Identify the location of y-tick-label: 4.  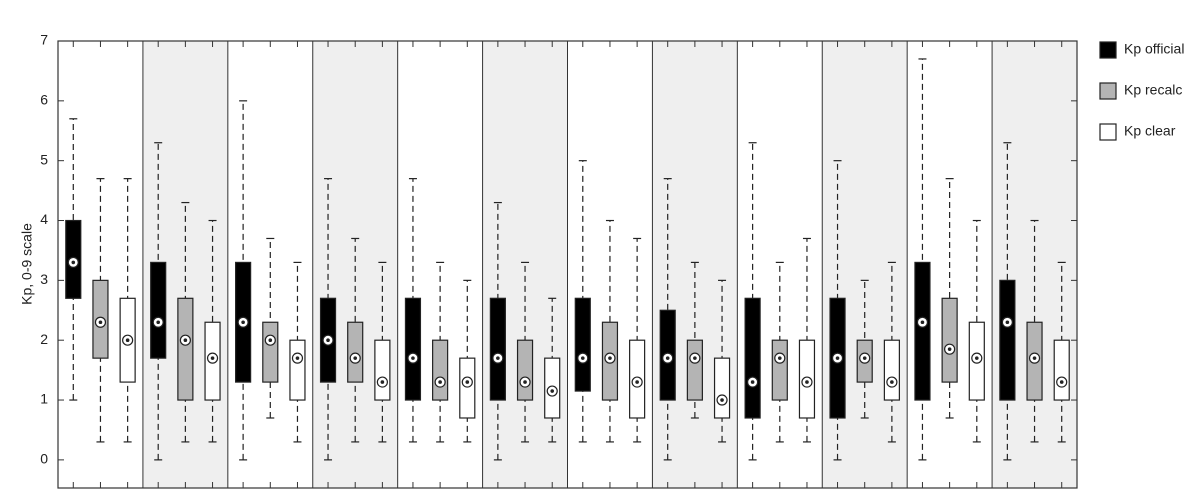
(44, 219).